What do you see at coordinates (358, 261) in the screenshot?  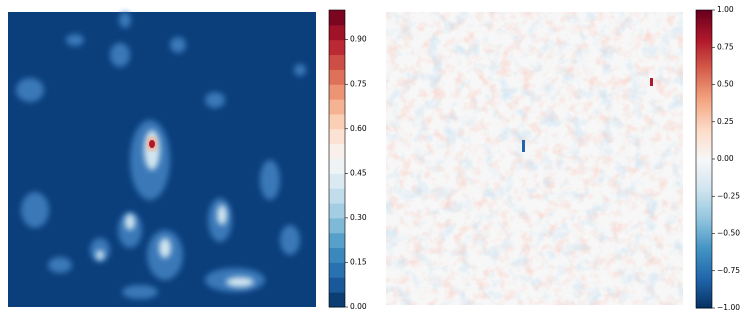 I see `colorbar-tick-label: 0.15` at bounding box center [358, 261].